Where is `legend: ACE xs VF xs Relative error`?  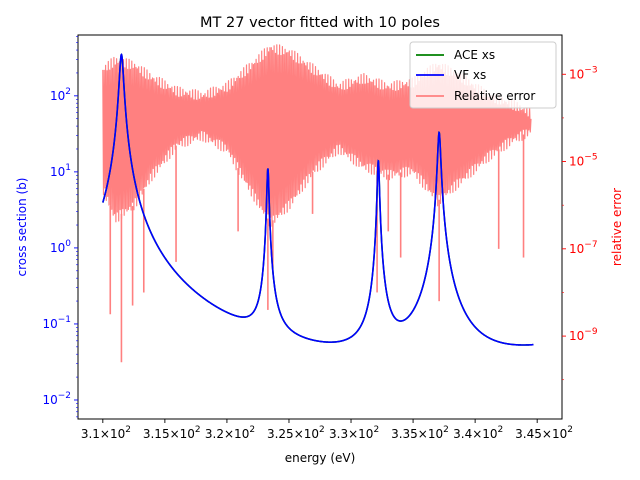 legend: ACE xs VF xs Relative error is located at coordinates (483, 75).